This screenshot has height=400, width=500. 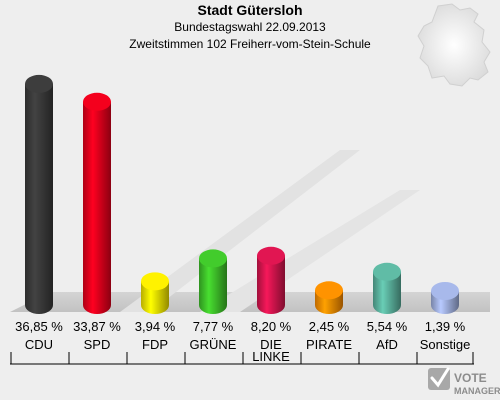 I want to click on votemanager-logo: VOTE MANAGER, so click(x=464, y=381).